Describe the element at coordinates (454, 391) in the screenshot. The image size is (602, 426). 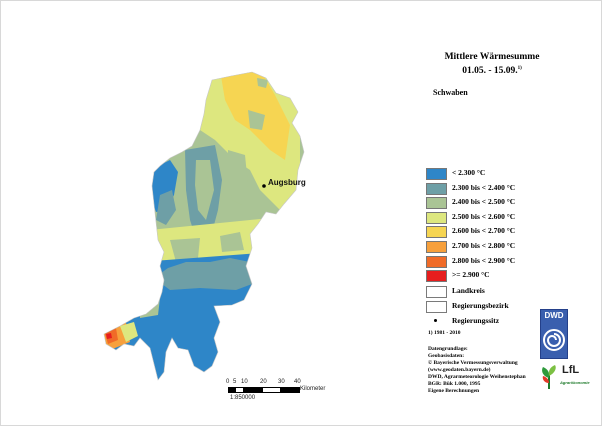
I see `source-line: Eigene Berechnungen` at that location.